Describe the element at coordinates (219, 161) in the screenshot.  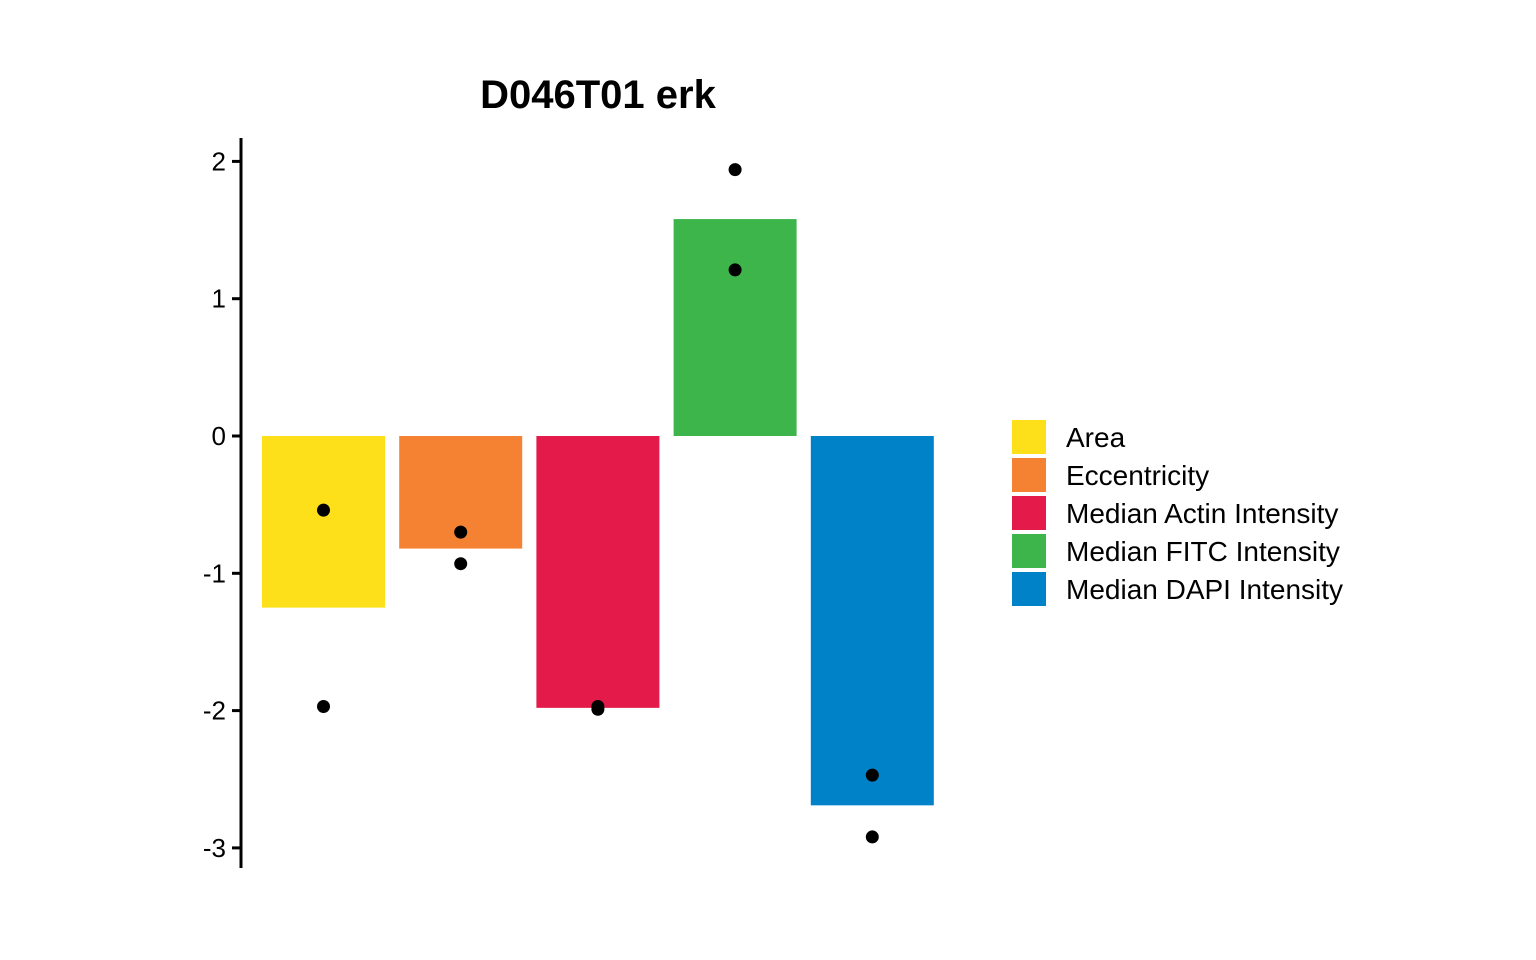
I see `y-tick-label: 2` at that location.